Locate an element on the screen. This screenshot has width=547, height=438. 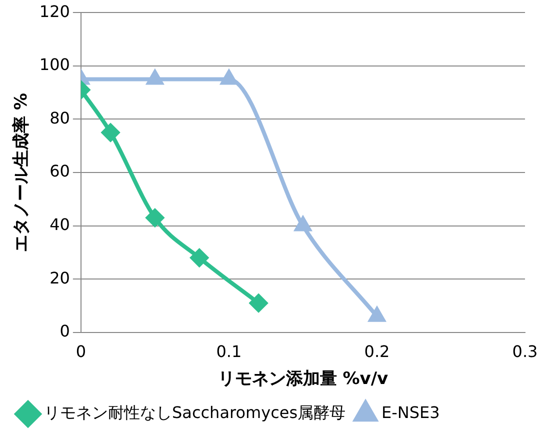
x-tick-label: 0 is located at coordinates (81, 352).